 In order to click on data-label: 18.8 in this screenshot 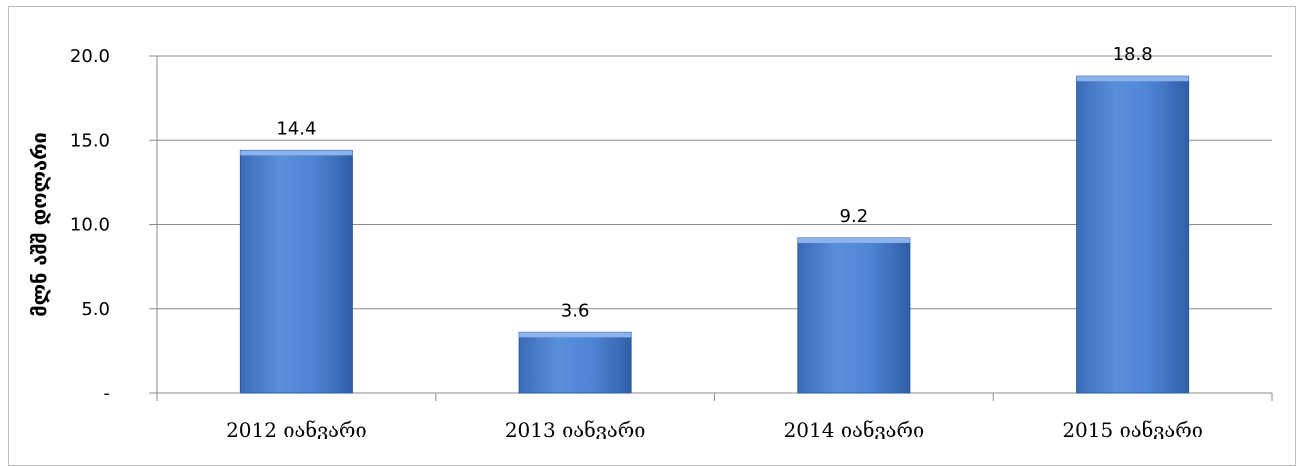, I will do `click(1133, 54)`.